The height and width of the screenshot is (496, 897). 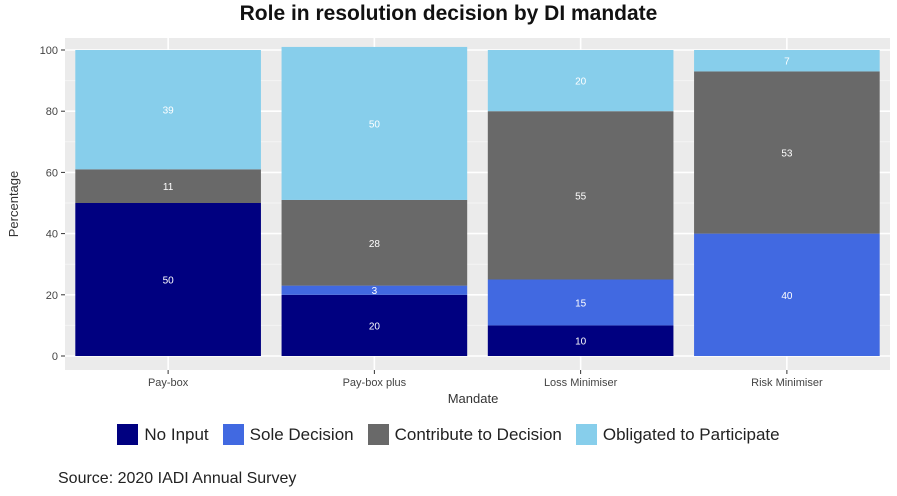 I want to click on y-axis-label: Percentage, so click(x=13, y=204).